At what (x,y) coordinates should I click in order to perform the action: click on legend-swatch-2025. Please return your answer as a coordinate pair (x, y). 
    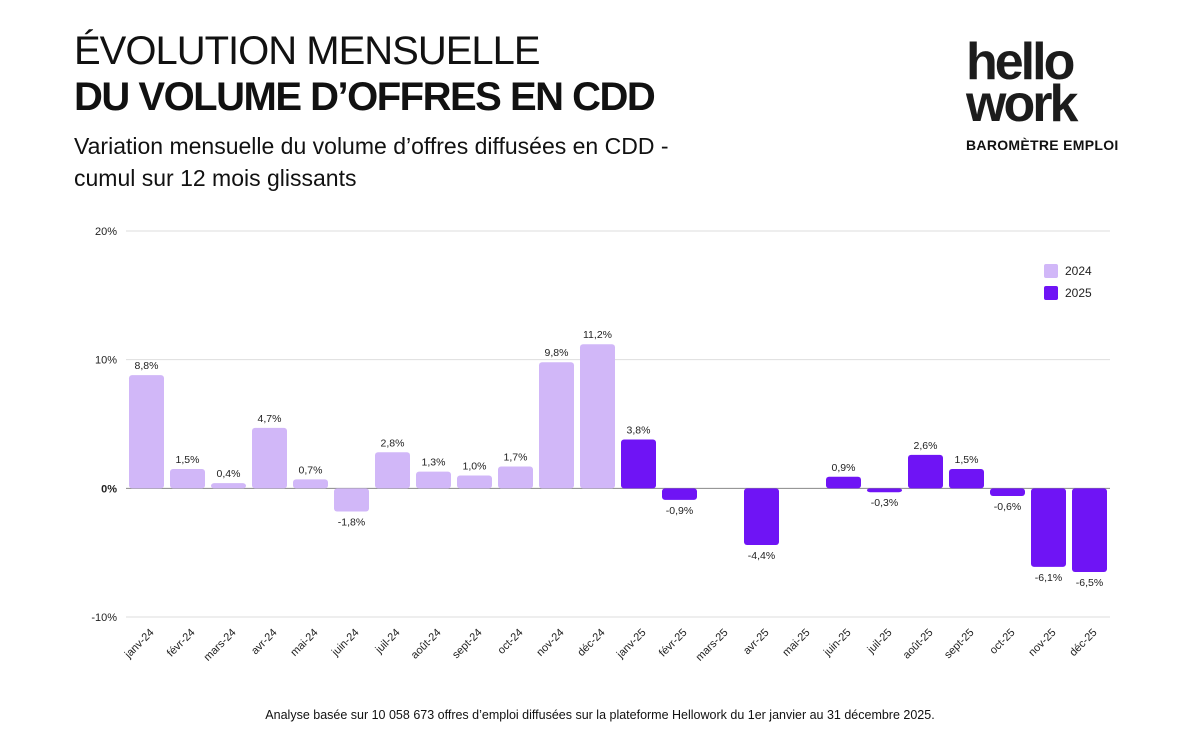
    Looking at the image, I should click on (1051, 293).